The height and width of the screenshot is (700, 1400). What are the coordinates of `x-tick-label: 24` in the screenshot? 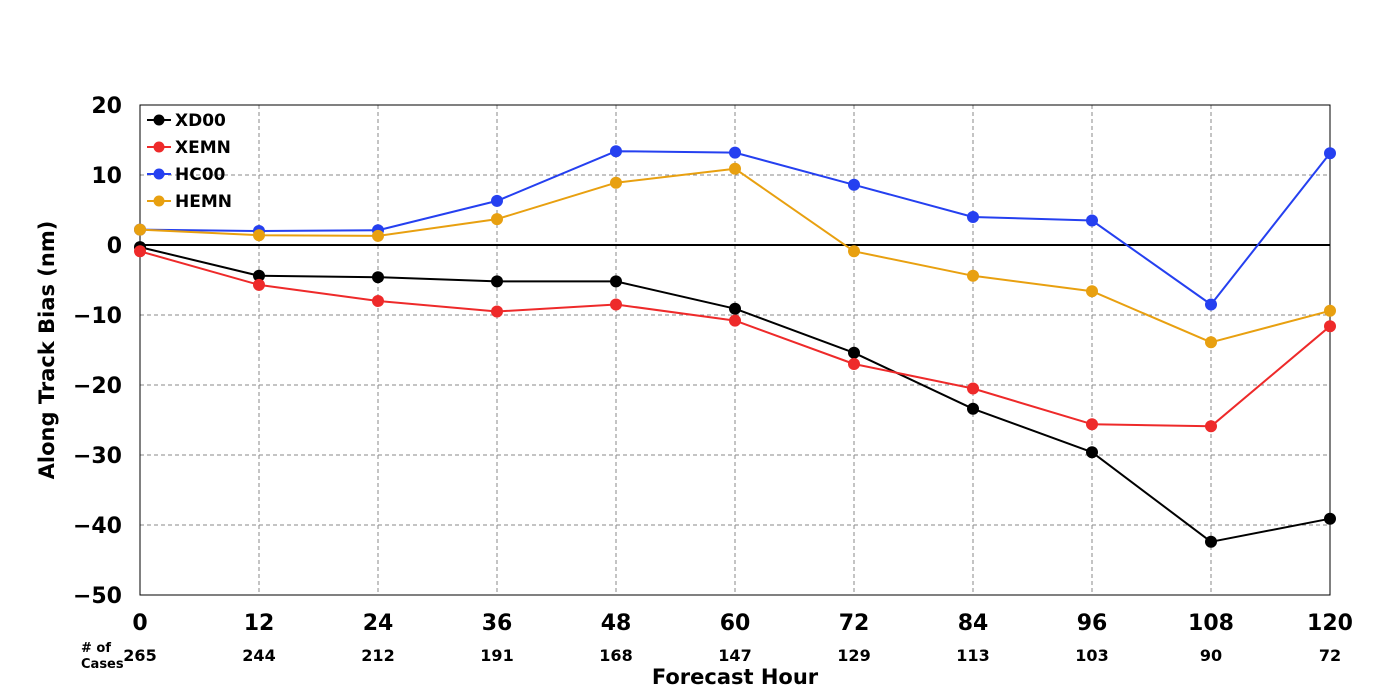 It's located at (378, 623).